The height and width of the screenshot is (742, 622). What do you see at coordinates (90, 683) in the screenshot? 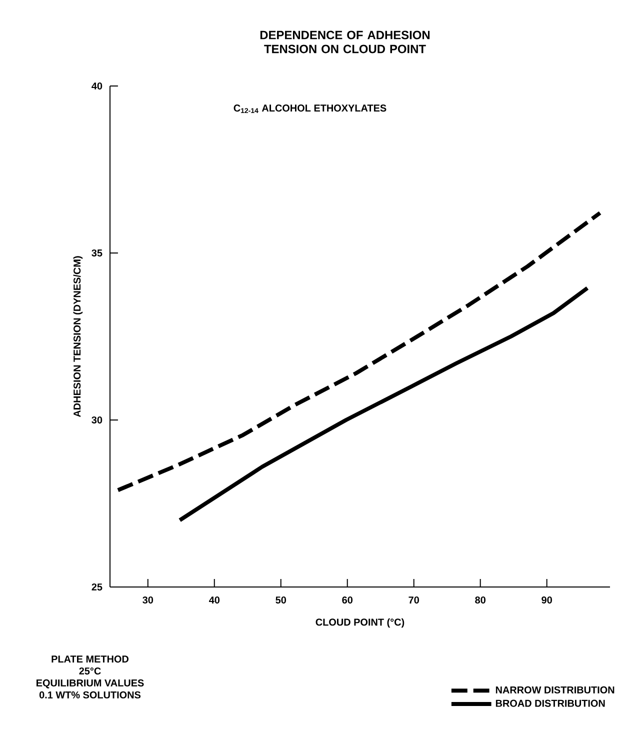
I see `text: EQUILIBRIUM VALUES` at bounding box center [90, 683].